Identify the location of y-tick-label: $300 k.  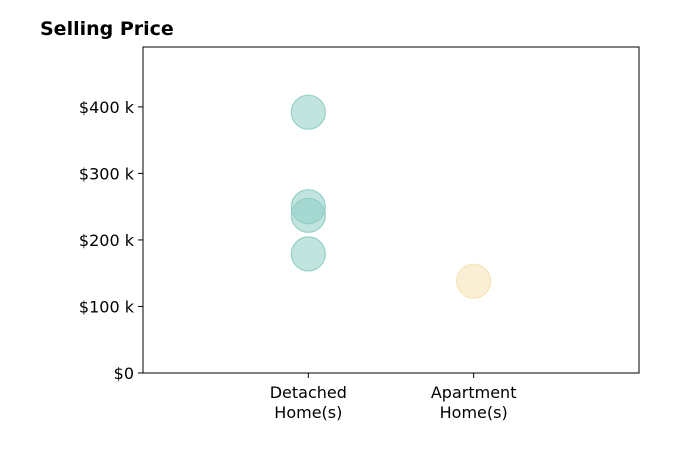
(107, 173).